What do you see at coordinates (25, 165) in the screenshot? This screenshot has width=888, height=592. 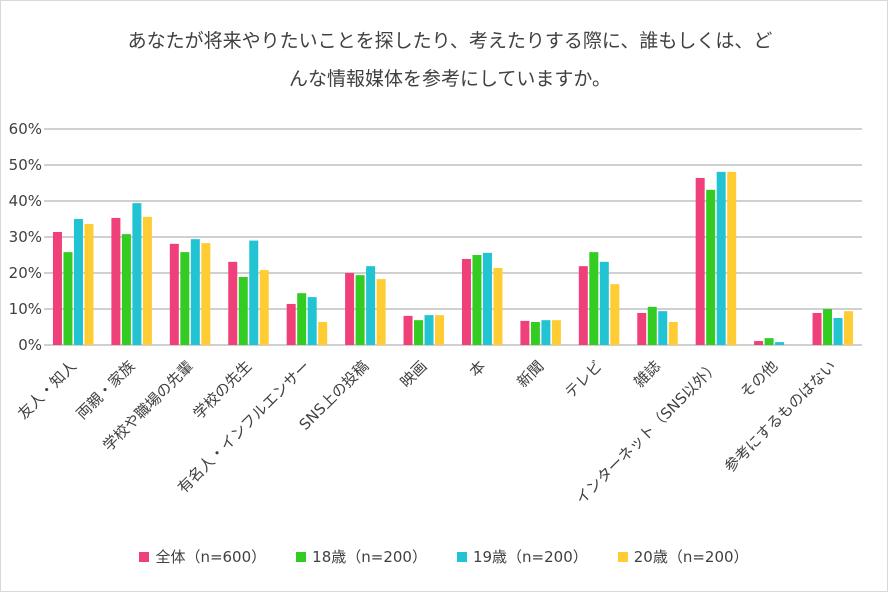 I see `y-tick-label: 50%` at bounding box center [25, 165].